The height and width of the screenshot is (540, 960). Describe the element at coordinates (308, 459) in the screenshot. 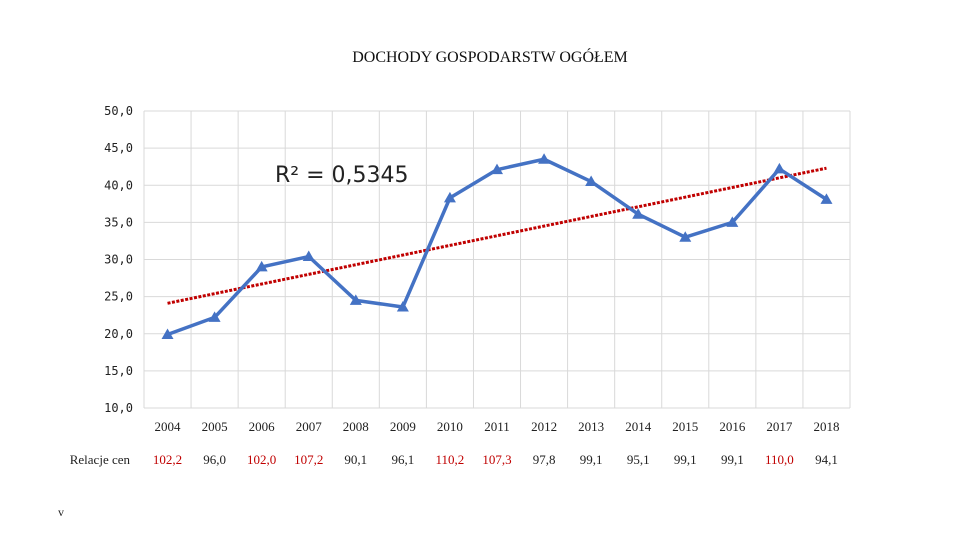

I see `relacje-value: 107,2` at that location.